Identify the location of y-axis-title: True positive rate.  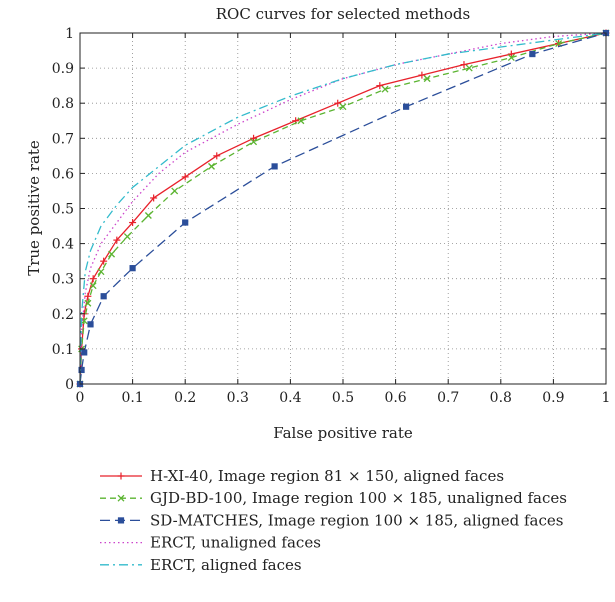
(34, 208).